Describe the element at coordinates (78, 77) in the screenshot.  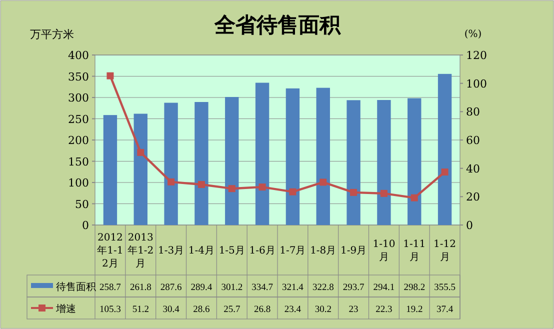
I see `y-tick-label: 350` at that location.